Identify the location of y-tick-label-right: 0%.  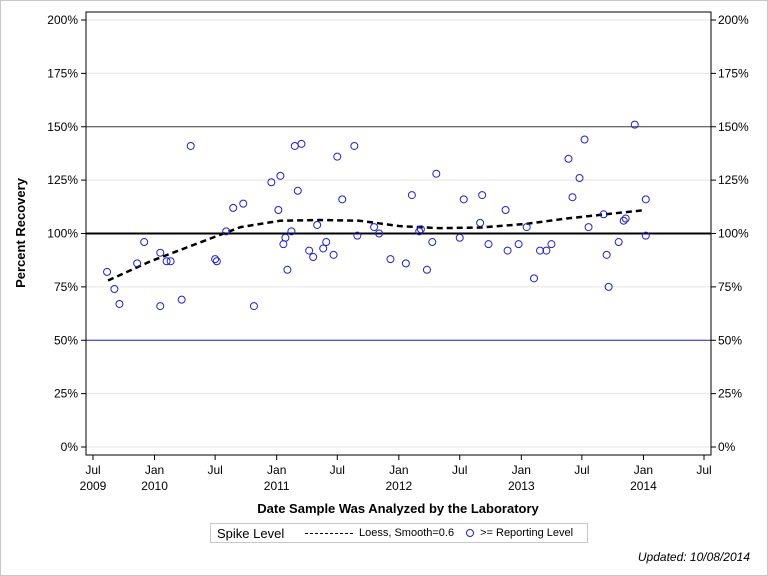
(727, 447).